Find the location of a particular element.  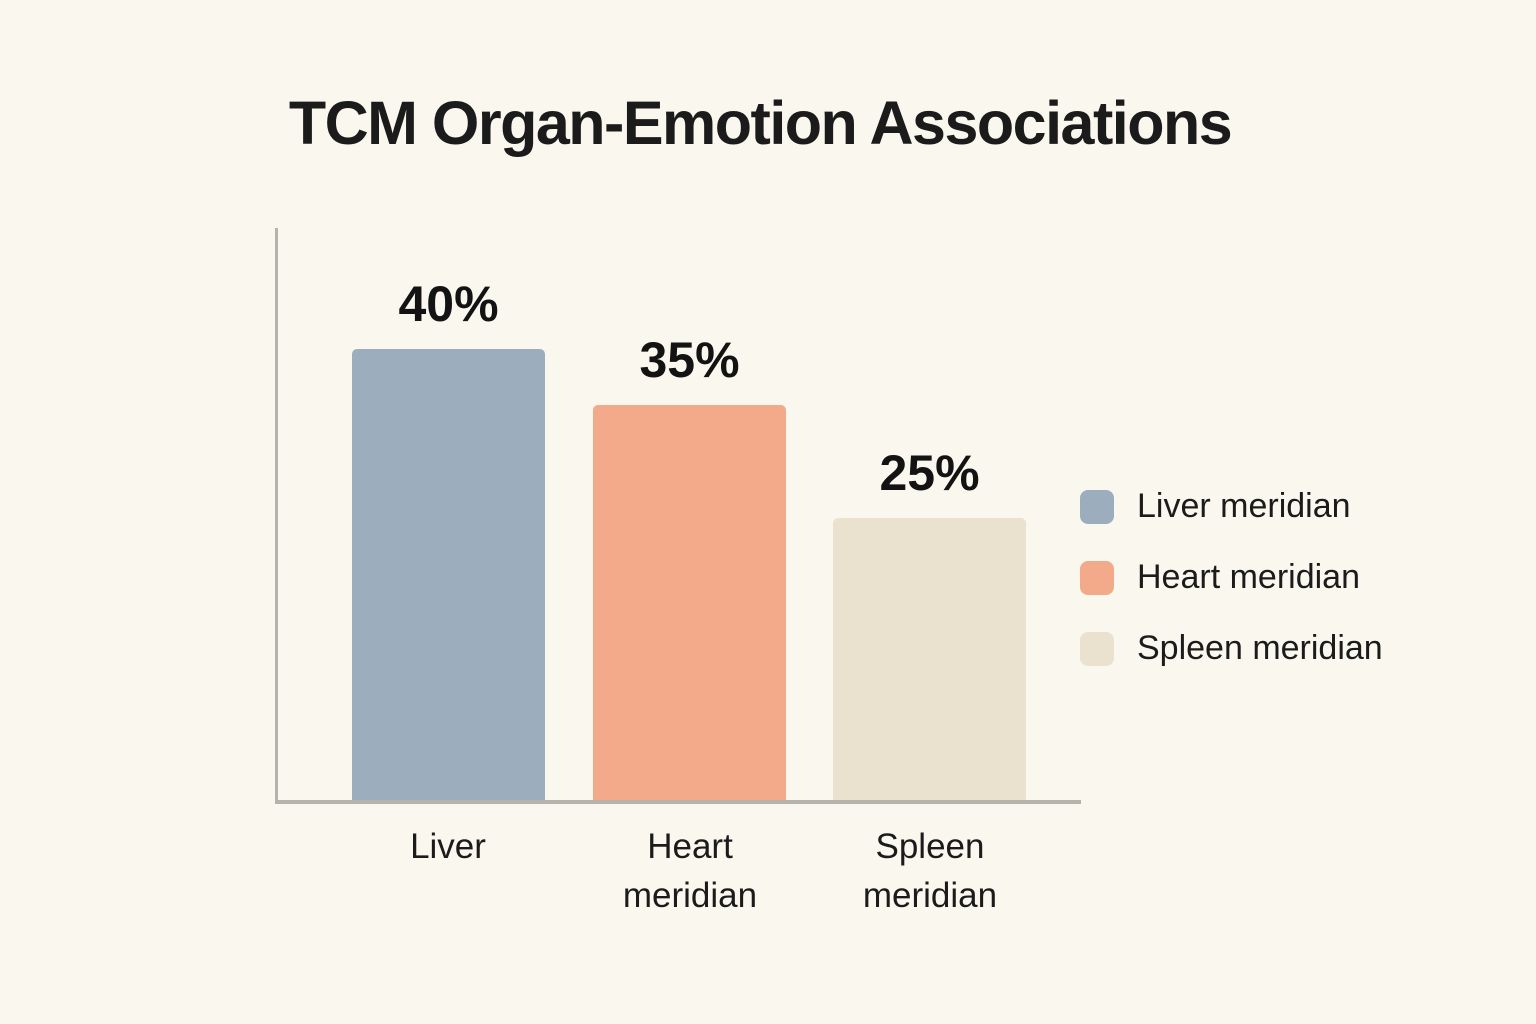

value-label-heart: 35% is located at coordinates (689, 360).